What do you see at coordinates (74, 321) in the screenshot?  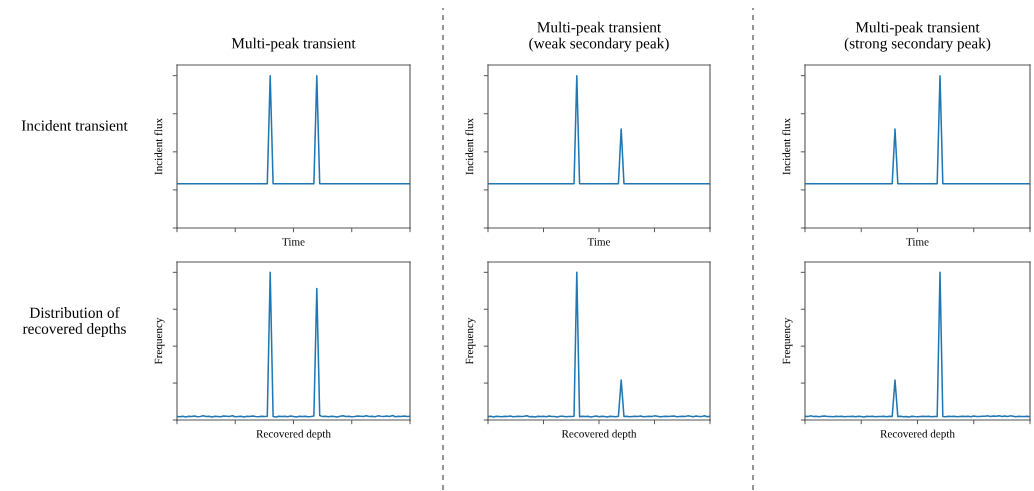 I see `text: Distribution of recovered depths` at bounding box center [74, 321].